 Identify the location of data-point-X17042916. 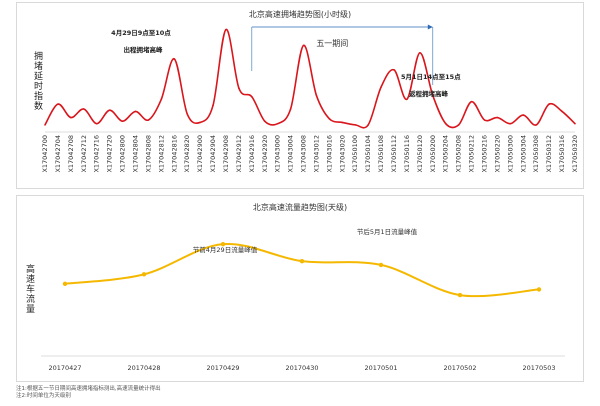
(252, 96).